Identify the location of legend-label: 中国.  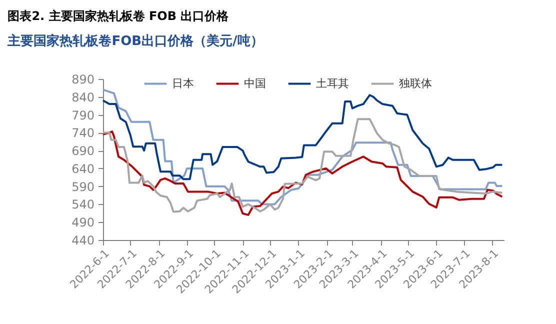
(255, 83).